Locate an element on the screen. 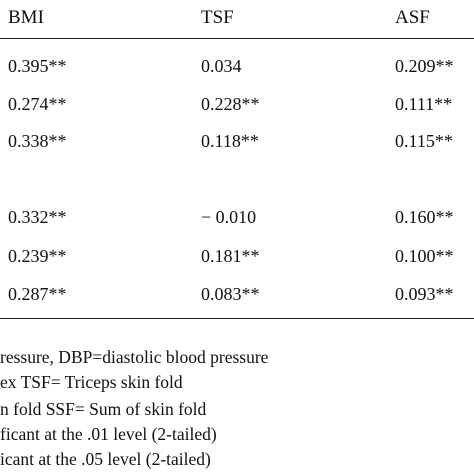  footnote: ressure, DBP=diastolic blood pressure is located at coordinates (134, 357).